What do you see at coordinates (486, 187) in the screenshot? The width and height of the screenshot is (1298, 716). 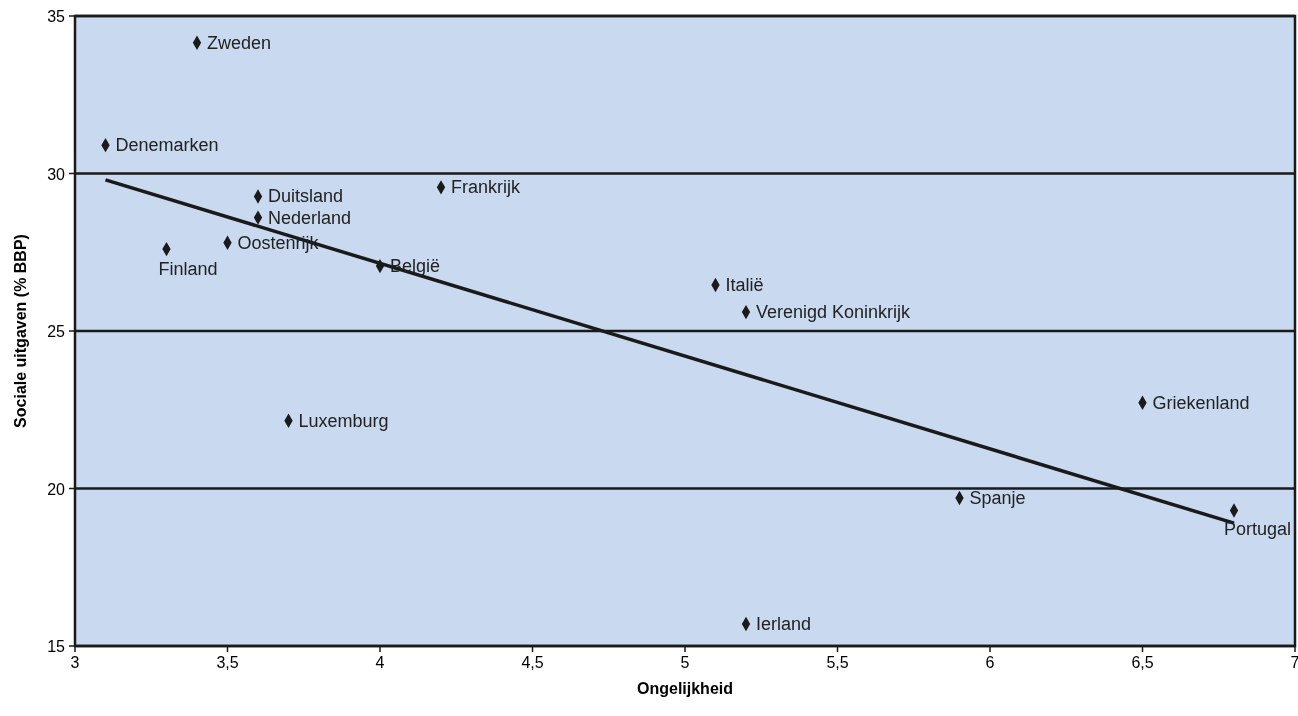 I see `annotation: Frankrijk` at bounding box center [486, 187].